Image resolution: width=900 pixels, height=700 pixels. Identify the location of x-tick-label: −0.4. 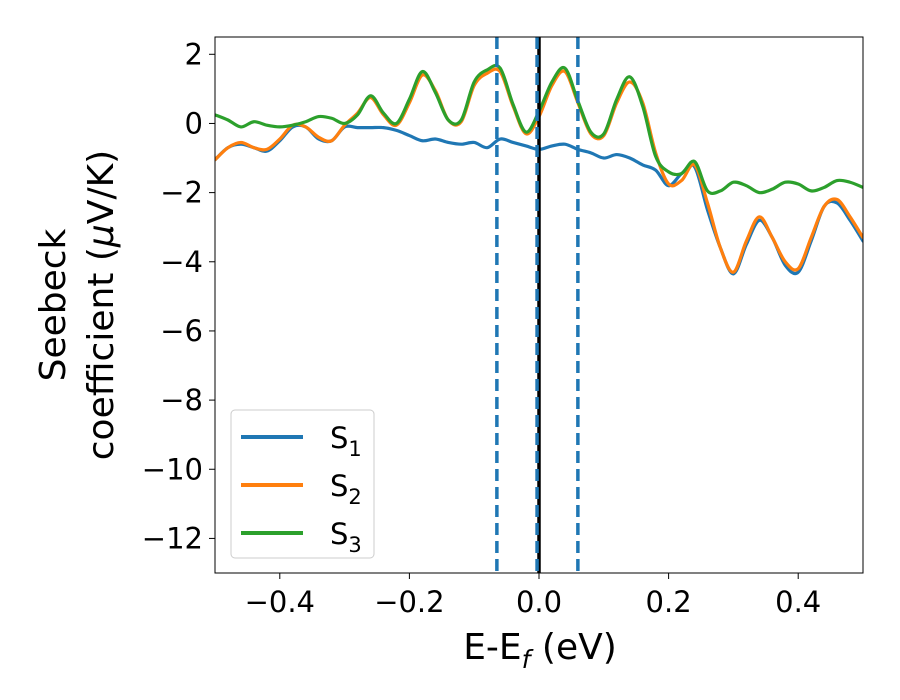
(280, 602).